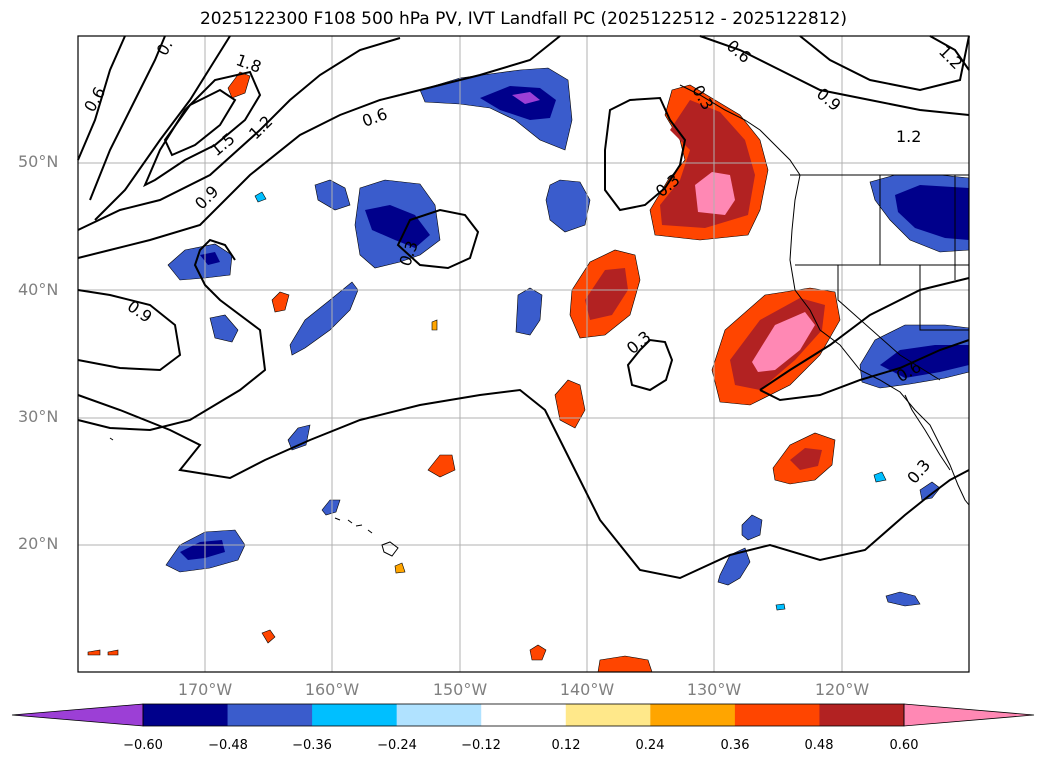 This screenshot has width=1047, height=765. I want to click on lon-tick-label: 160°W, so click(332, 689).